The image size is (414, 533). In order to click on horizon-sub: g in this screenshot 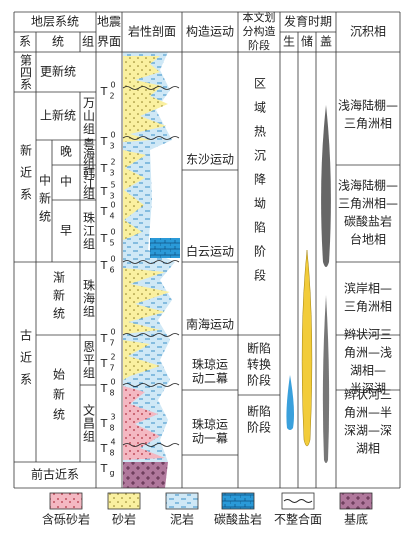, I will do `click(111, 473)`.